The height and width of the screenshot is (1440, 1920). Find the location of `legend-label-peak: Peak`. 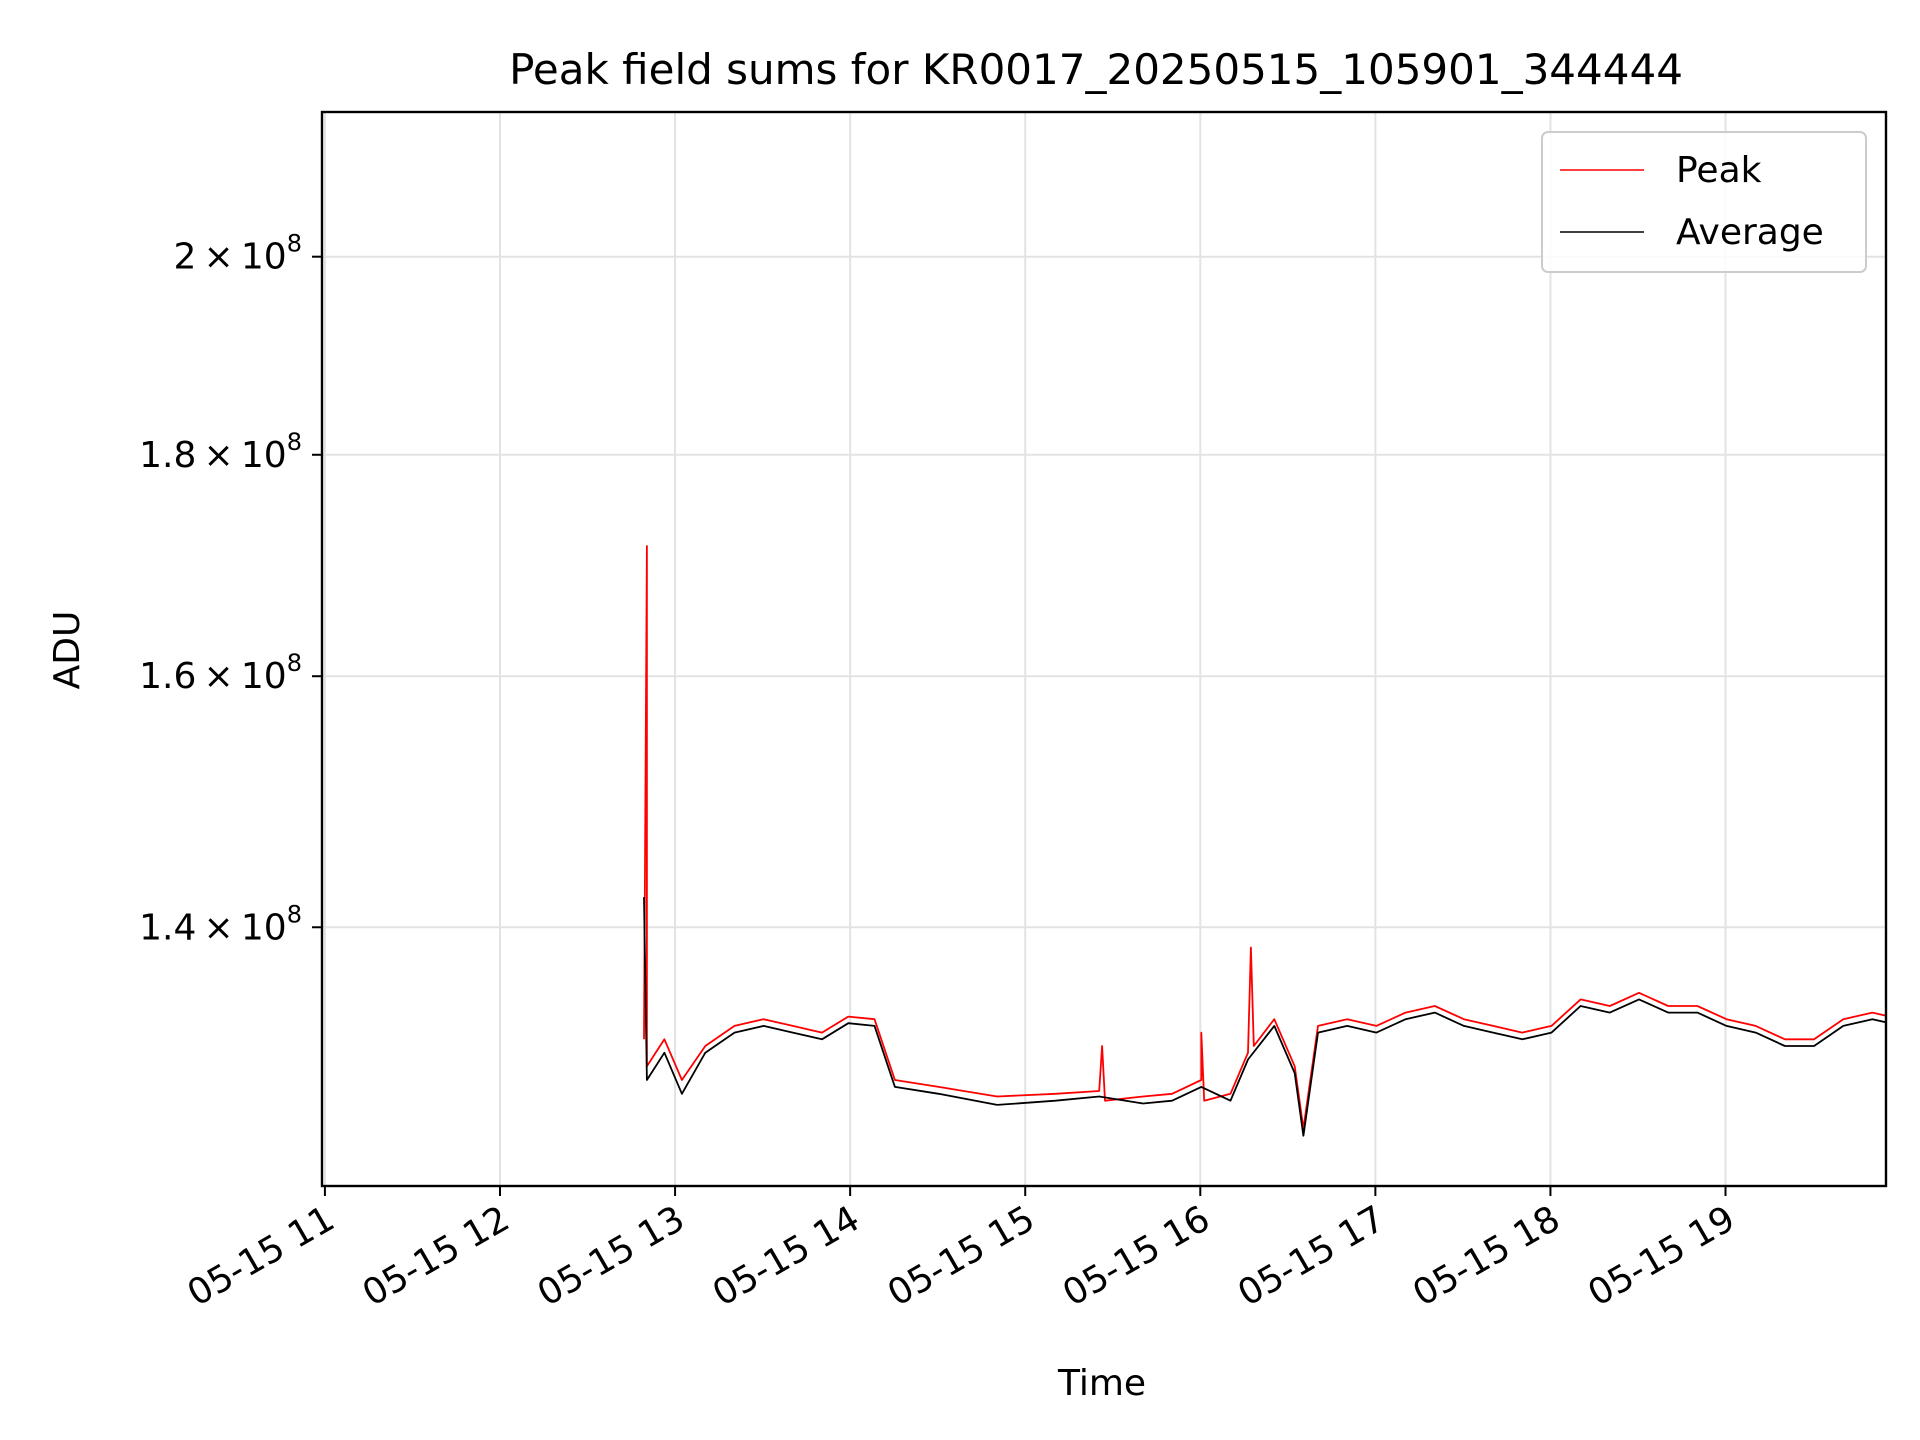

legend-label-peak: Peak is located at coordinates (1719, 170).